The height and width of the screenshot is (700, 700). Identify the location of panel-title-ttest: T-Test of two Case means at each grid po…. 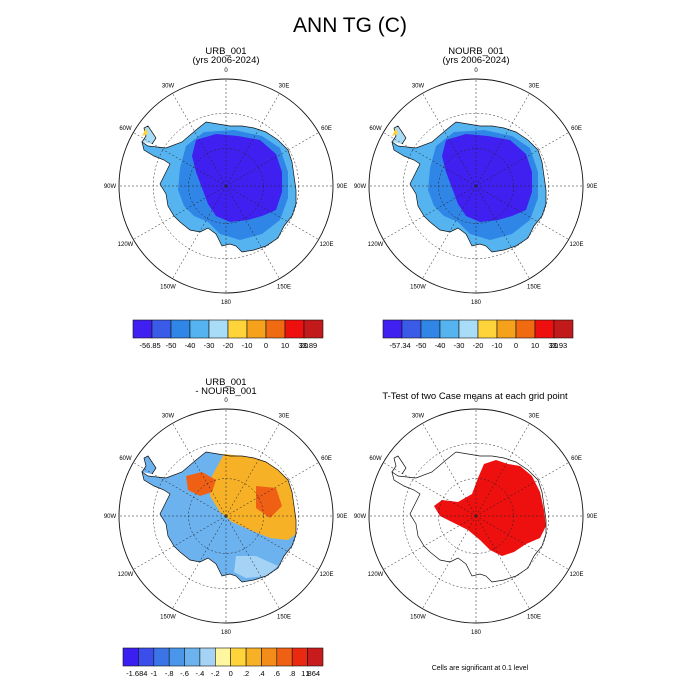
(475, 396).